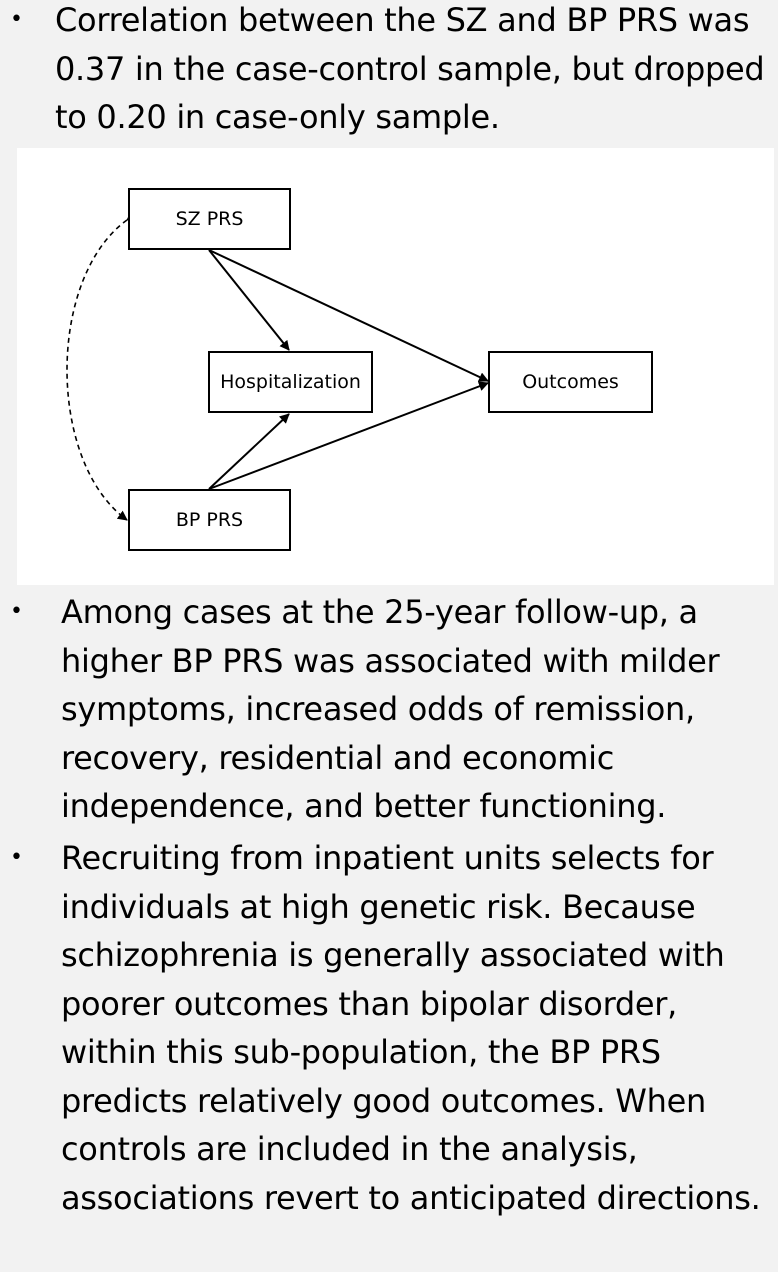  Describe the element at coordinates (290, 382) in the screenshot. I see `node-hospitalization: Hospitalization` at that location.